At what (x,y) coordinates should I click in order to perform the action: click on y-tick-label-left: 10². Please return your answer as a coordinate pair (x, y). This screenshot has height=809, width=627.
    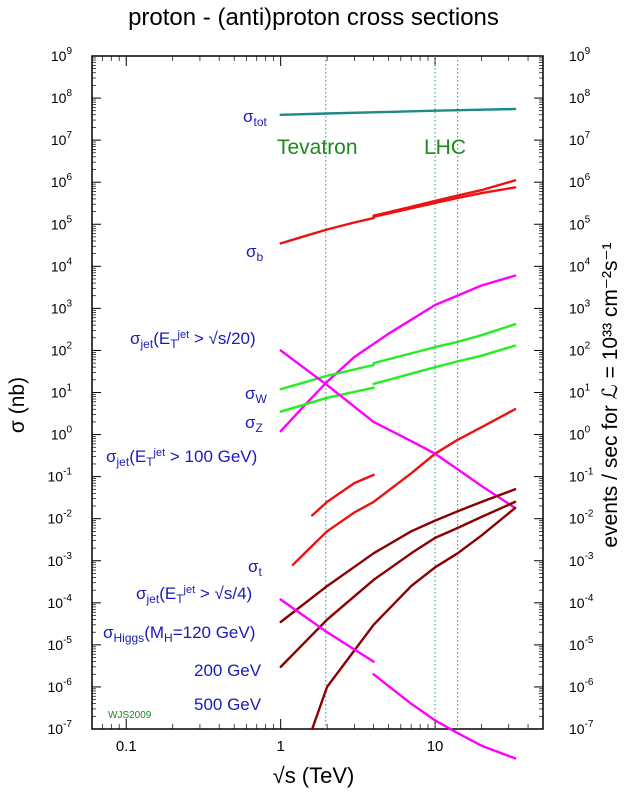
    Looking at the image, I should click on (62, 349).